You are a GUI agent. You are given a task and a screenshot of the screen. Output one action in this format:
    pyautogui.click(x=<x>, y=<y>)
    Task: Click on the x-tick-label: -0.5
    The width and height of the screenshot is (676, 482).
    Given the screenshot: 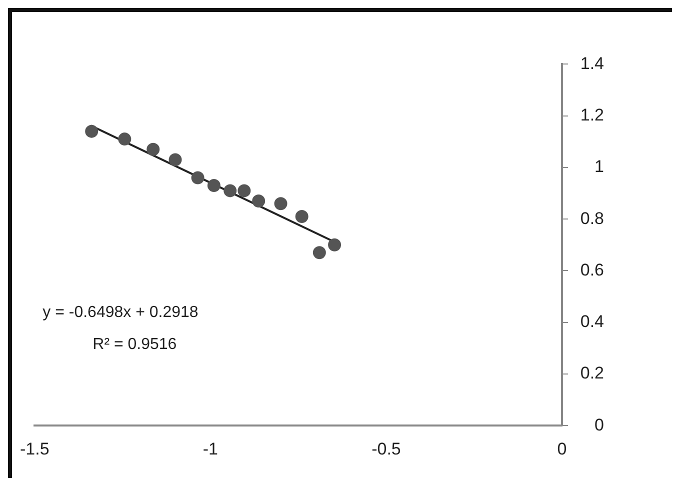 What is the action you would take?
    pyautogui.click(x=386, y=448)
    